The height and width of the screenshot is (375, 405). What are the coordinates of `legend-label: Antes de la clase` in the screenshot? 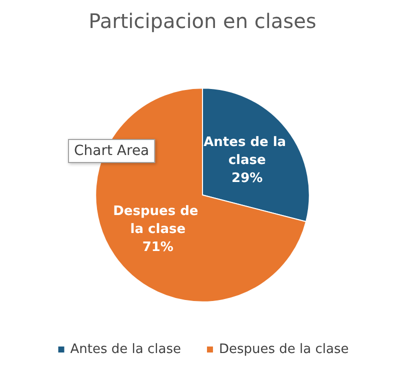 It's located at (125, 349).